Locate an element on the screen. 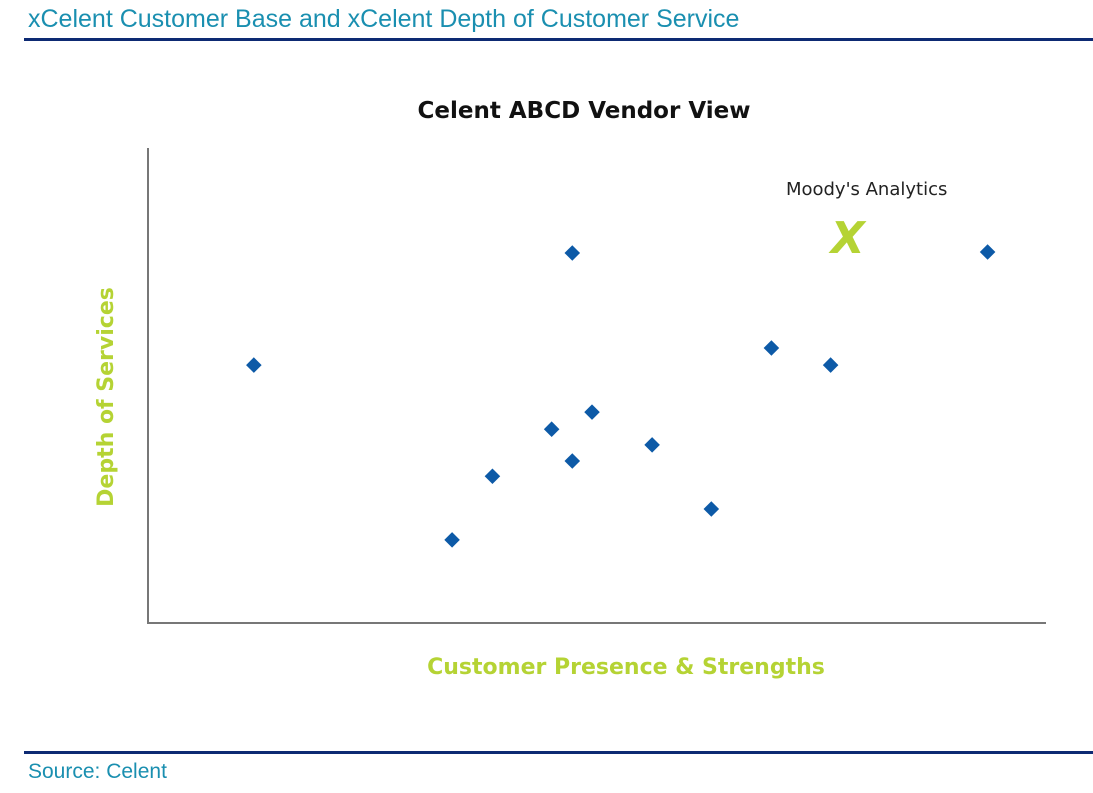 Image resolution: width=1093 pixels, height=793 pixels. chart-title: Celent ABCD Vendor View is located at coordinates (584, 111).